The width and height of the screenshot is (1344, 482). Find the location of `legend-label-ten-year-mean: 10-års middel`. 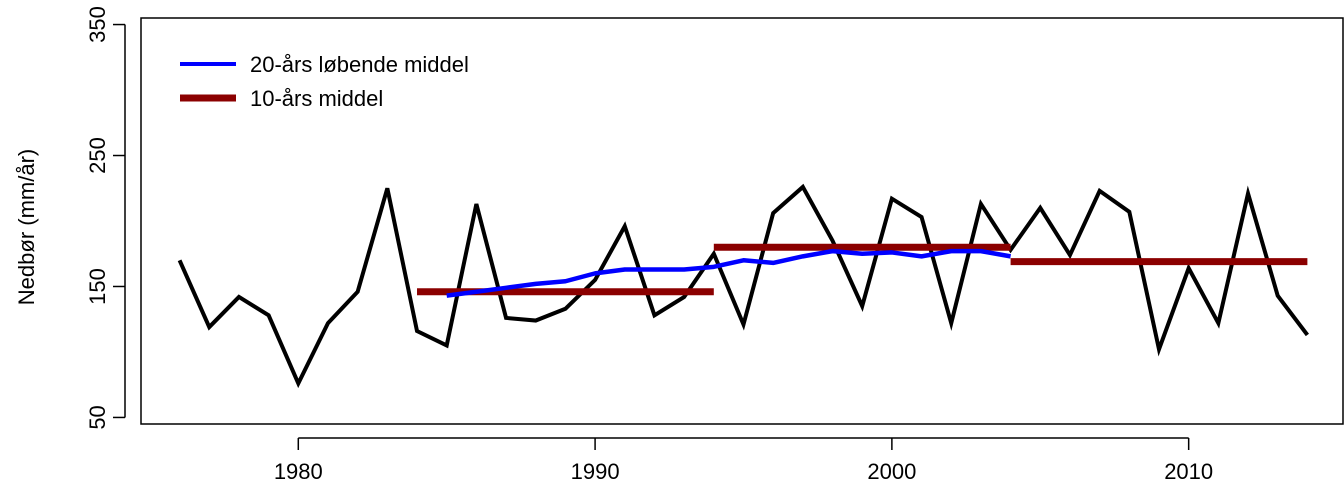

legend-label-ten-year-mean: 10-års middel is located at coordinates (316, 98).